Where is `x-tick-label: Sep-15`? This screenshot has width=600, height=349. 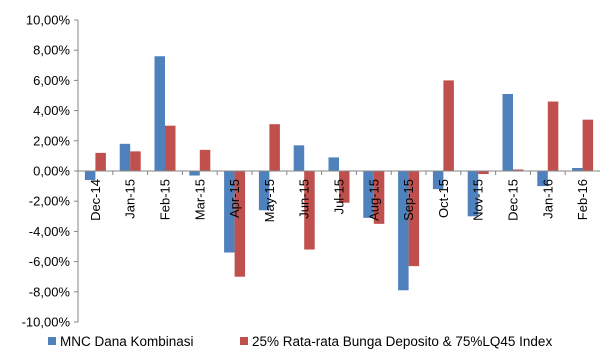
x-tick-label: Sep-15 is located at coordinates (408, 200).